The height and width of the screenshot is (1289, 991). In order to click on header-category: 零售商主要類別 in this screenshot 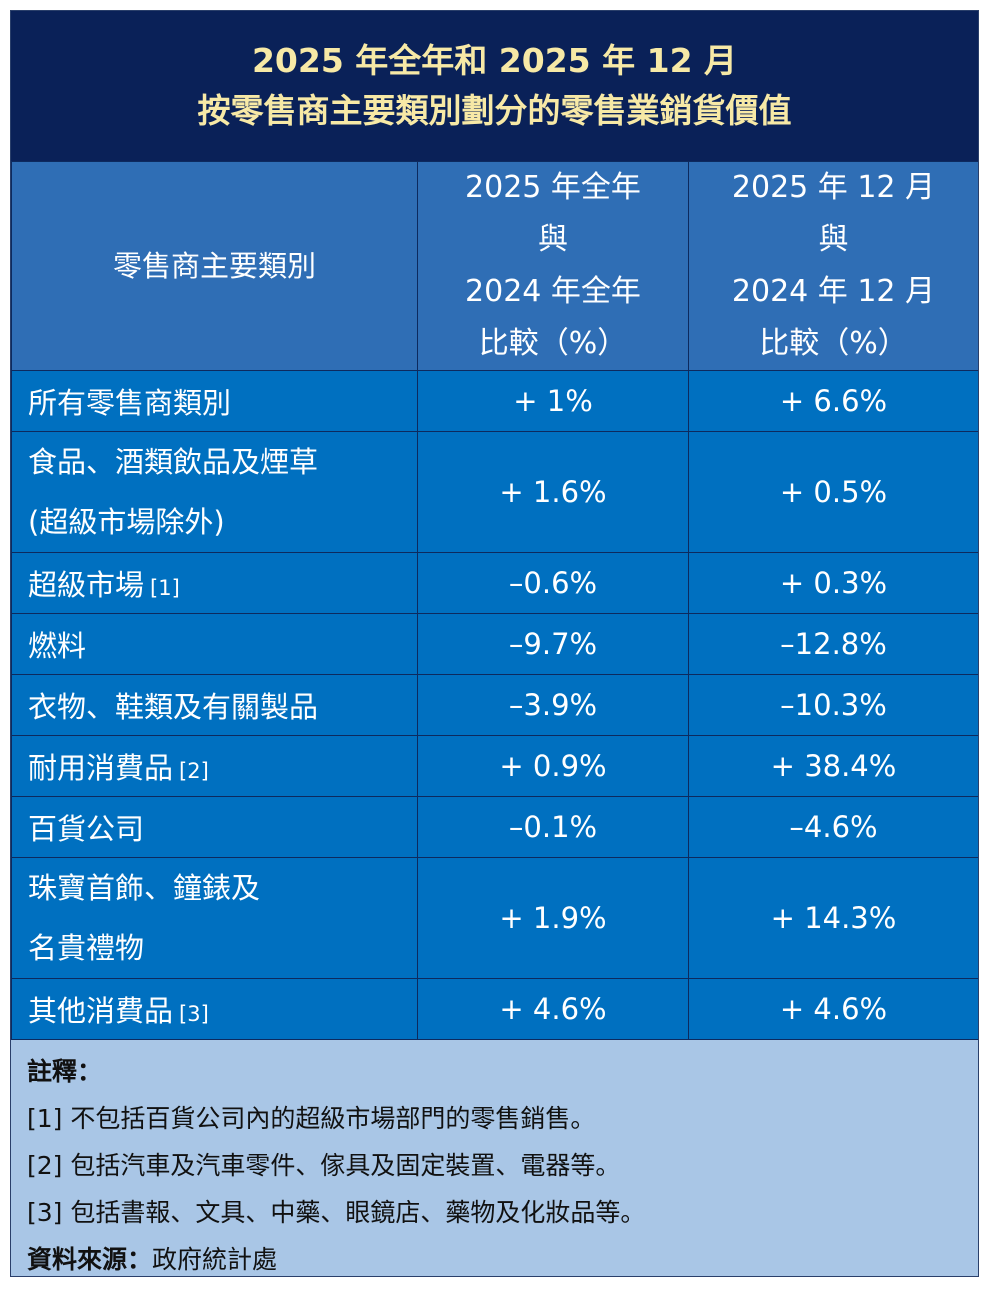, I will do `click(214, 266)`.